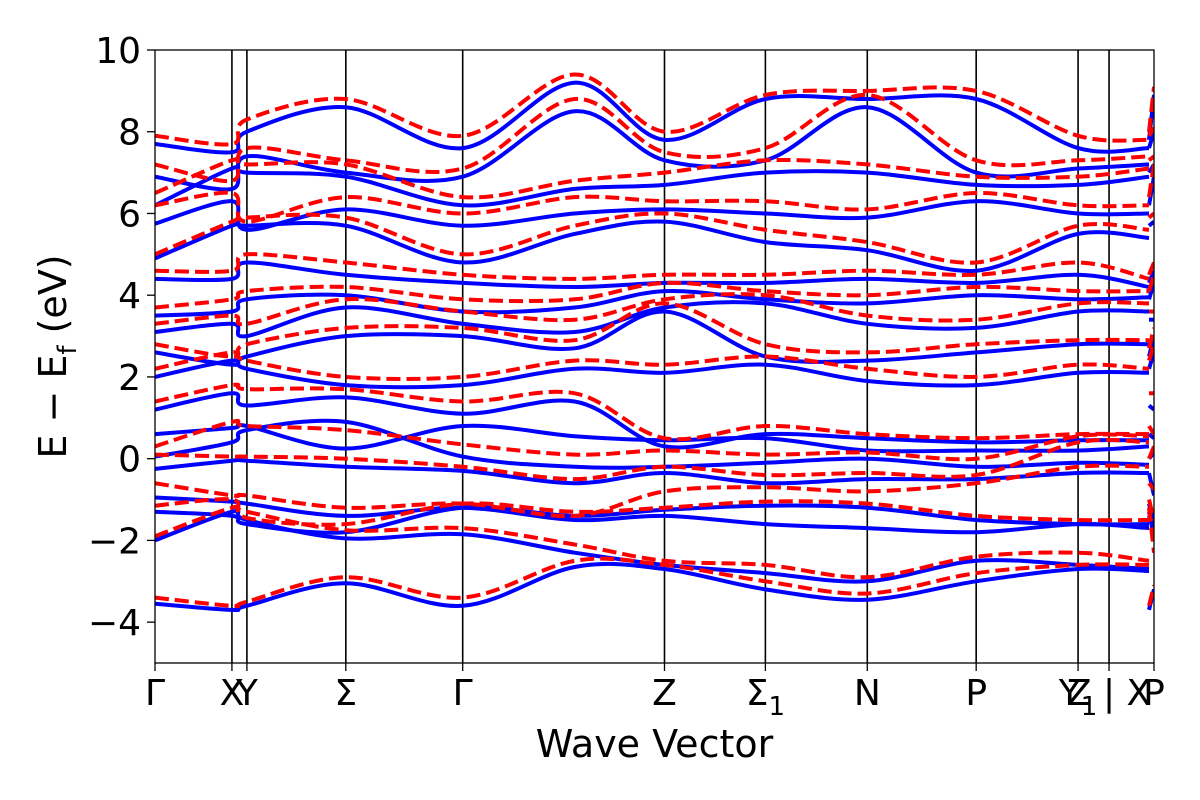  Describe the element at coordinates (129, 214) in the screenshot. I see `y-tick-label: 6` at that location.